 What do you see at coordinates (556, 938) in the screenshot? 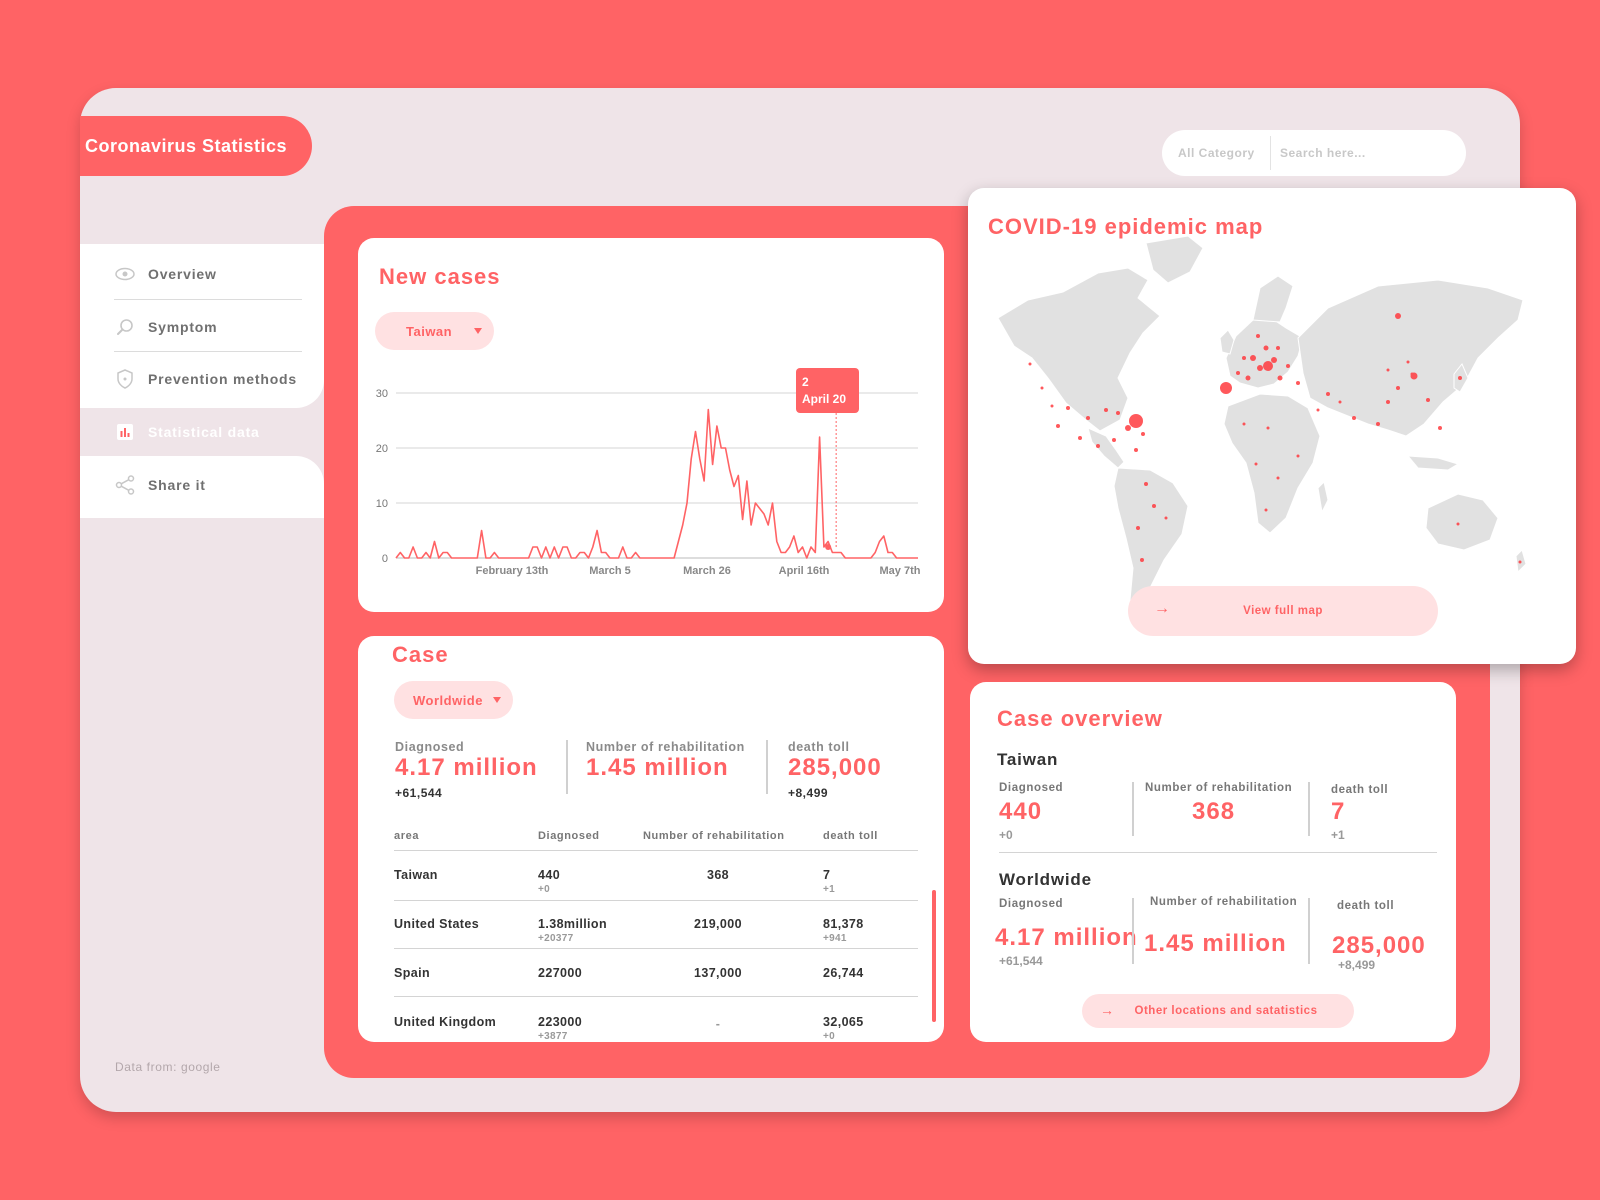
I see `table-row-diagnosed-delta: +20377` at bounding box center [556, 938].